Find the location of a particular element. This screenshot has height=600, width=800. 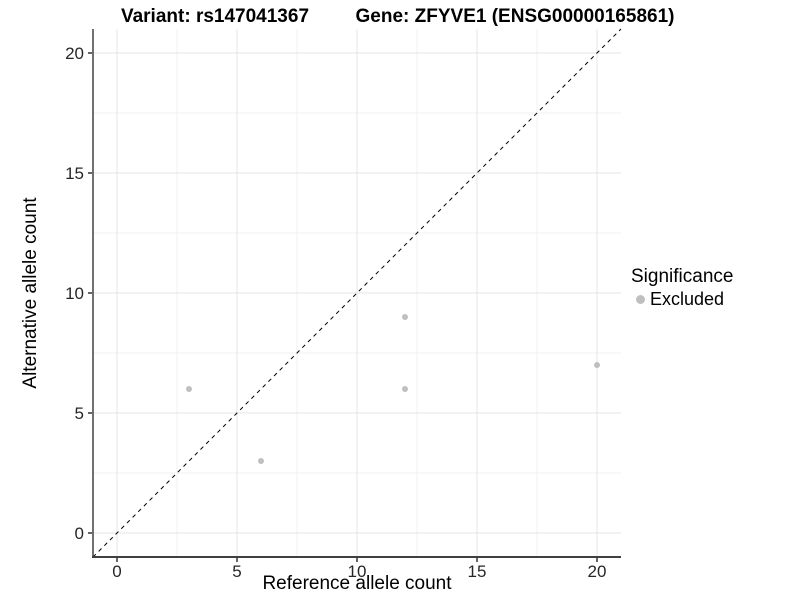

y-tick-label: 20 is located at coordinates (74, 53).